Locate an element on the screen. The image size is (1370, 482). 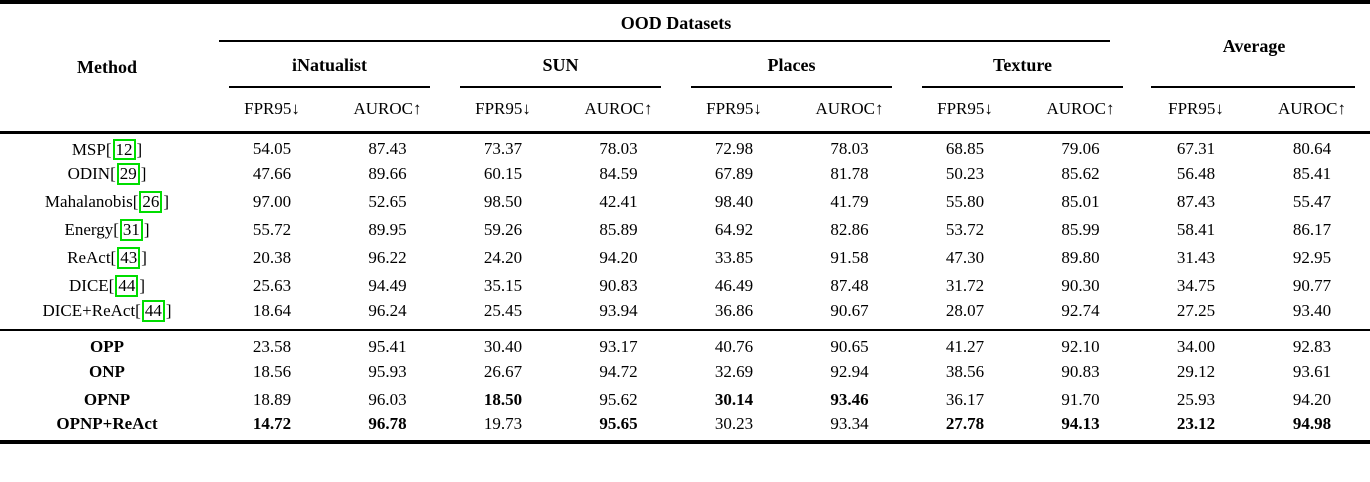
value-cell: 18.50 is located at coordinates (503, 400).